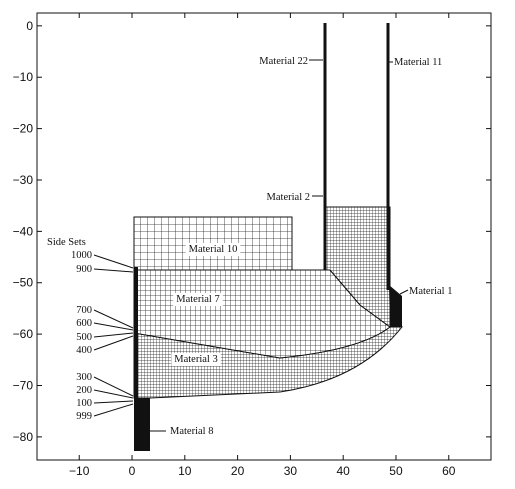 Image resolution: width=515 pixels, height=489 pixels. Describe the element at coordinates (23, 386) in the screenshot. I see `y-tick-label: −70` at that location.